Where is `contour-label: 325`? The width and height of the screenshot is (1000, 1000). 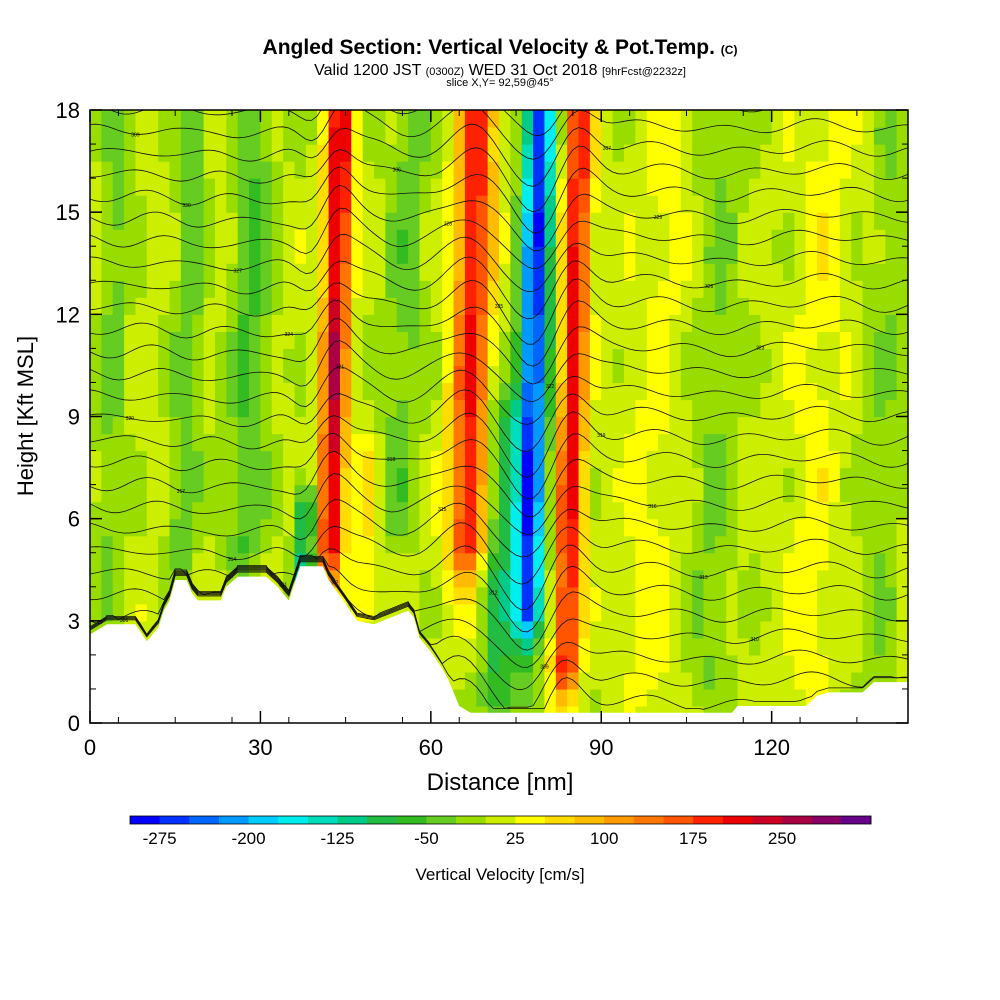 contour-label: 325 is located at coordinates (499, 307).